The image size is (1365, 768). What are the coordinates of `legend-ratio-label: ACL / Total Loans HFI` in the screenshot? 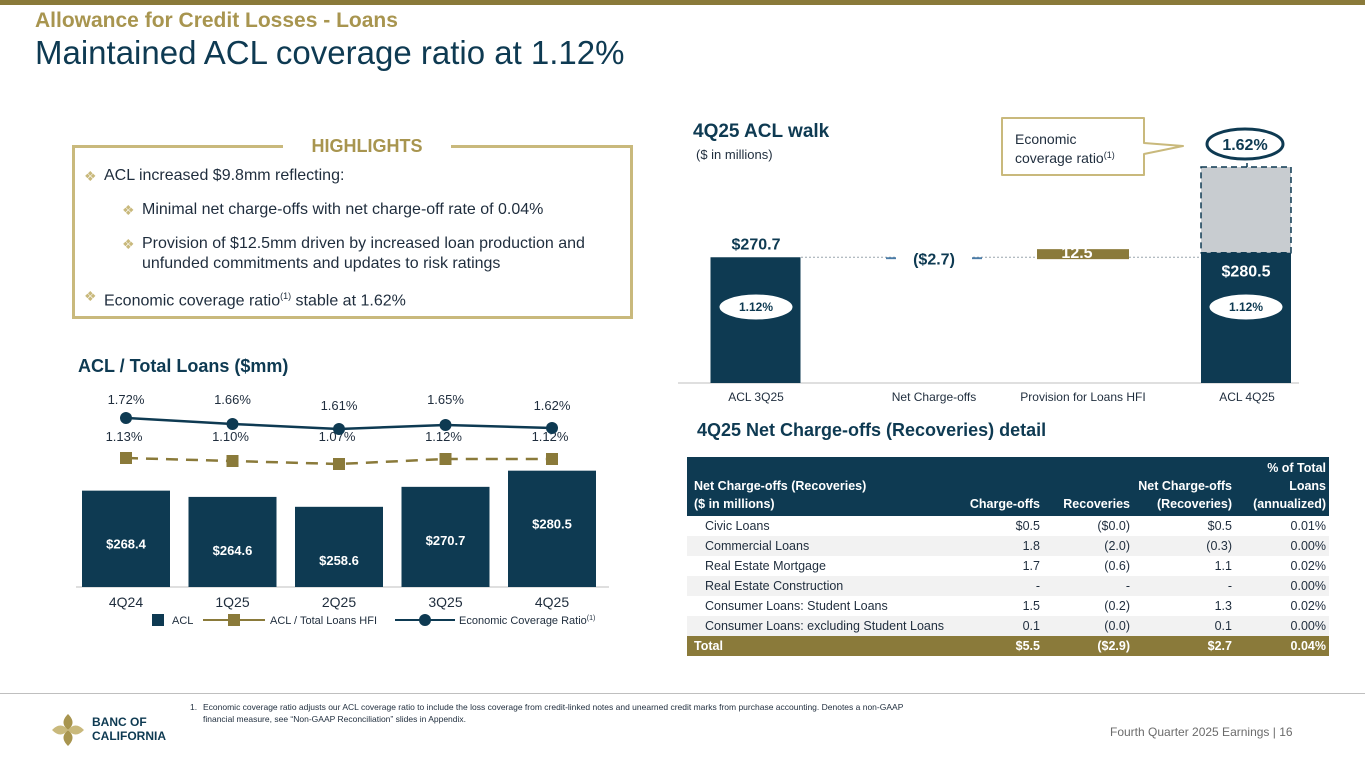 It's located at (323, 621).